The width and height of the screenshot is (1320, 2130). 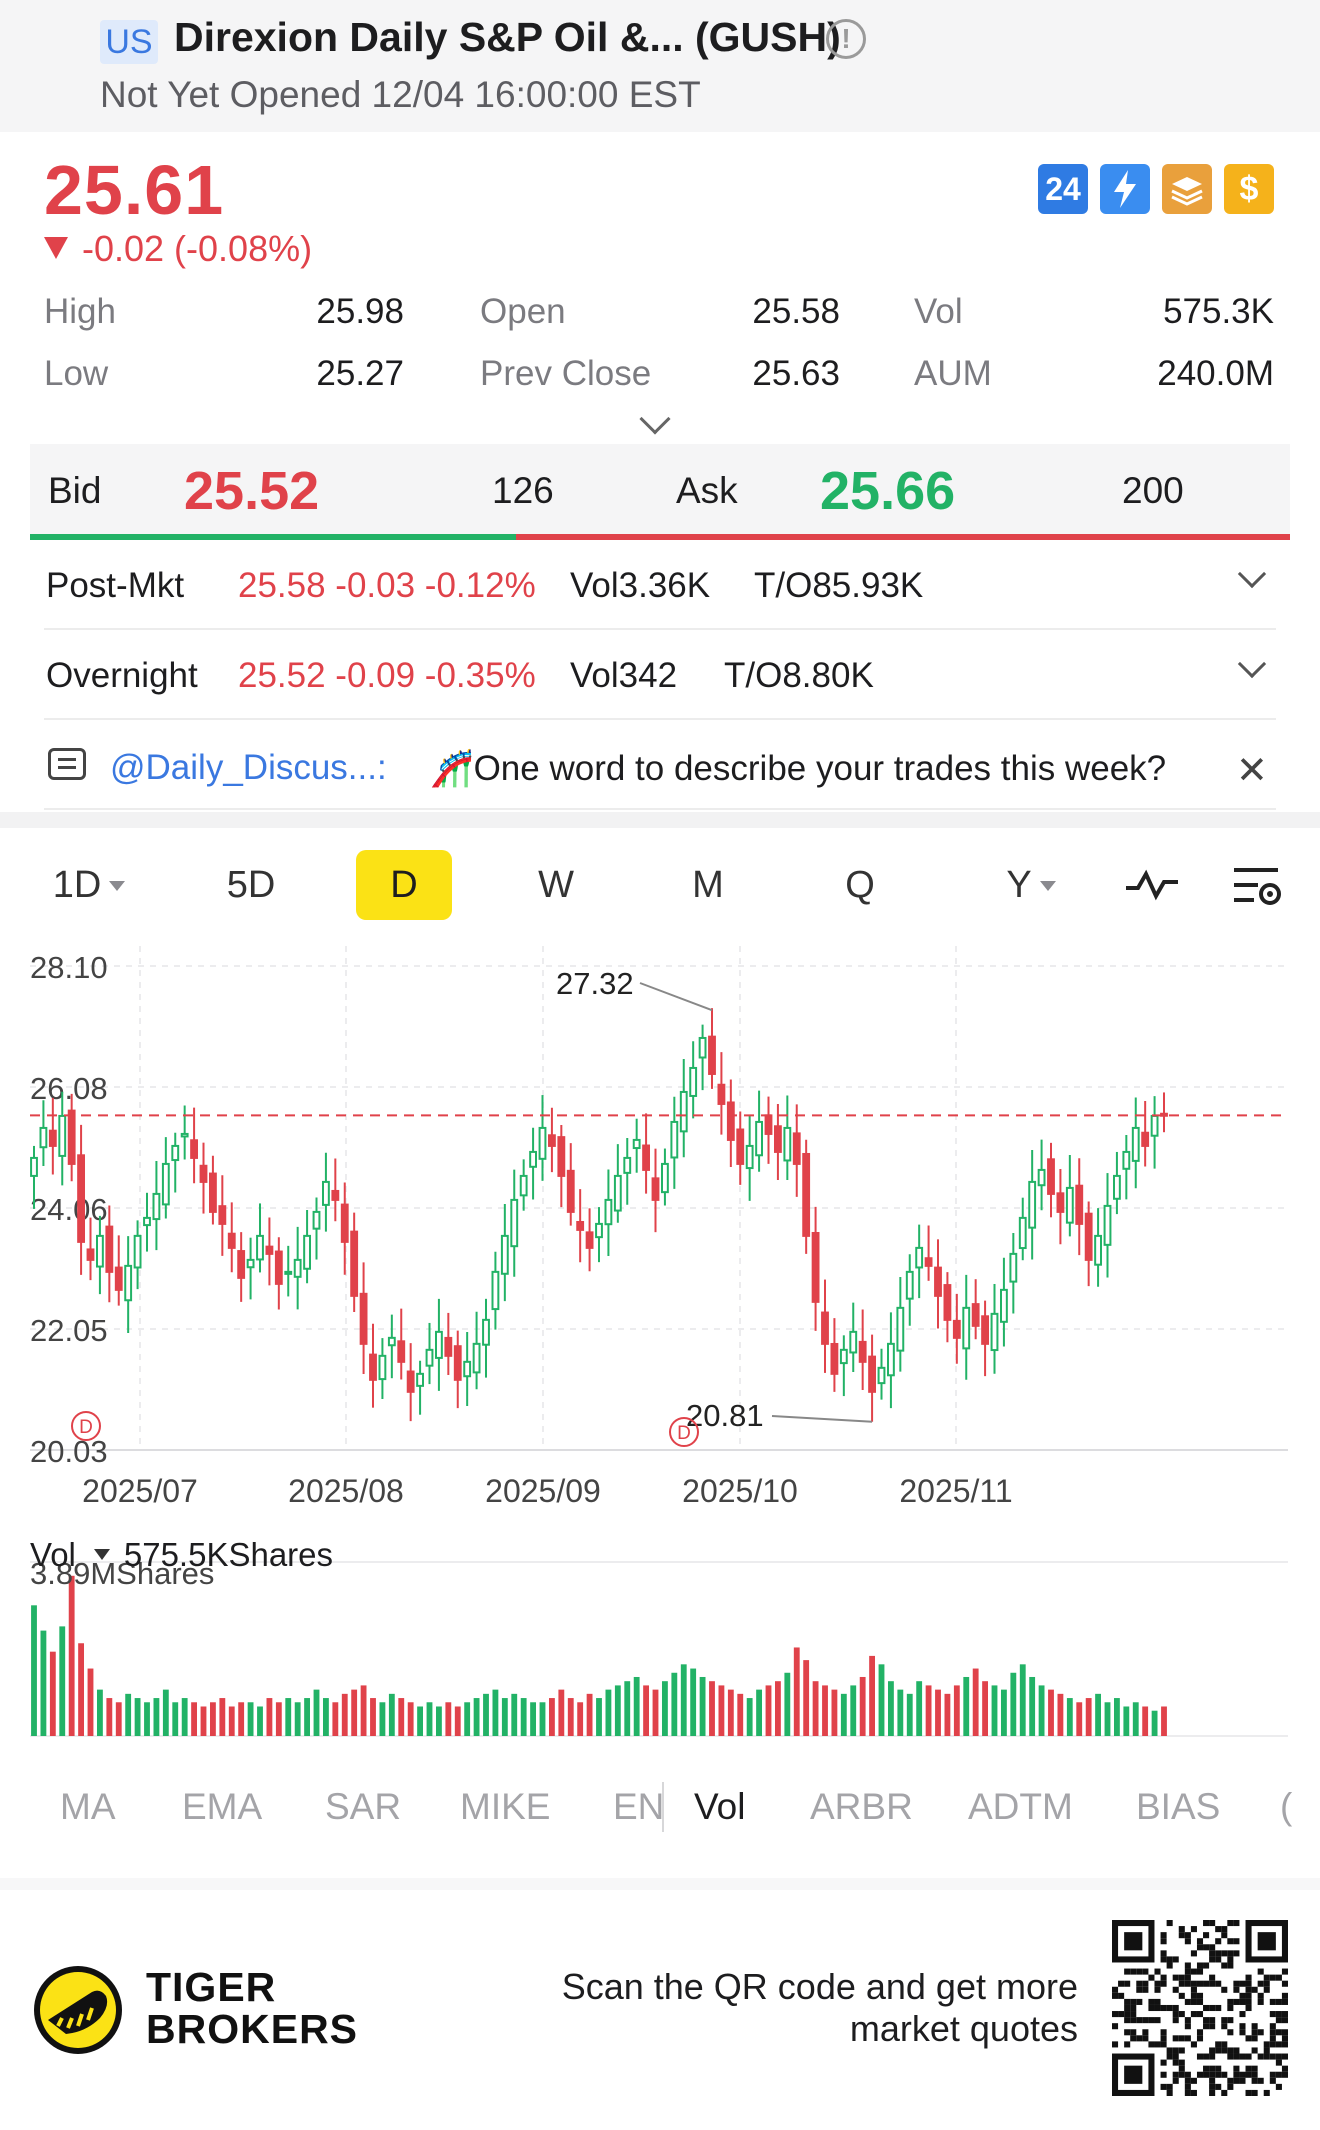 What do you see at coordinates (660, 489) in the screenshot?
I see `bid-ask-panel: Bid 25.52 126 Ask 25.66 200` at bounding box center [660, 489].